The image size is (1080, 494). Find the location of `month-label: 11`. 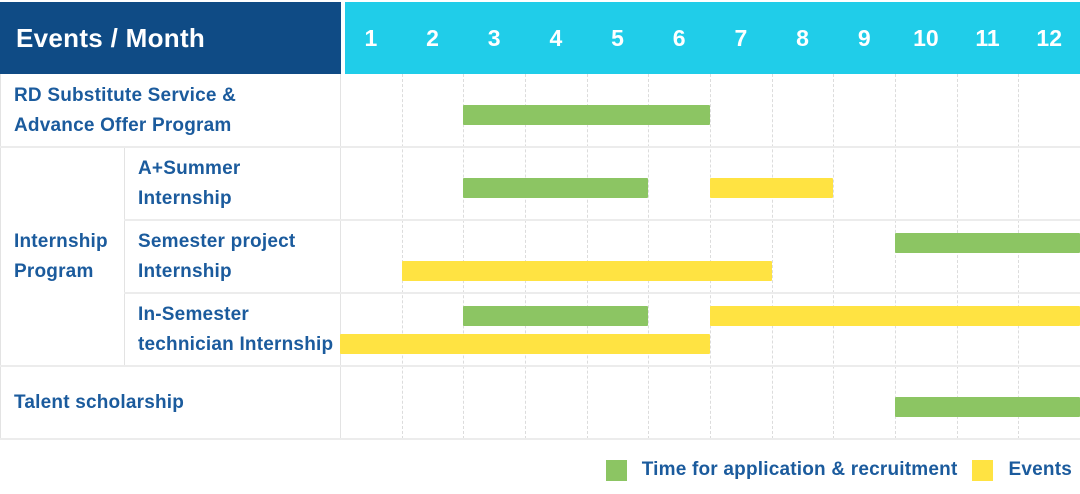

month-label: 11 is located at coordinates (987, 38).